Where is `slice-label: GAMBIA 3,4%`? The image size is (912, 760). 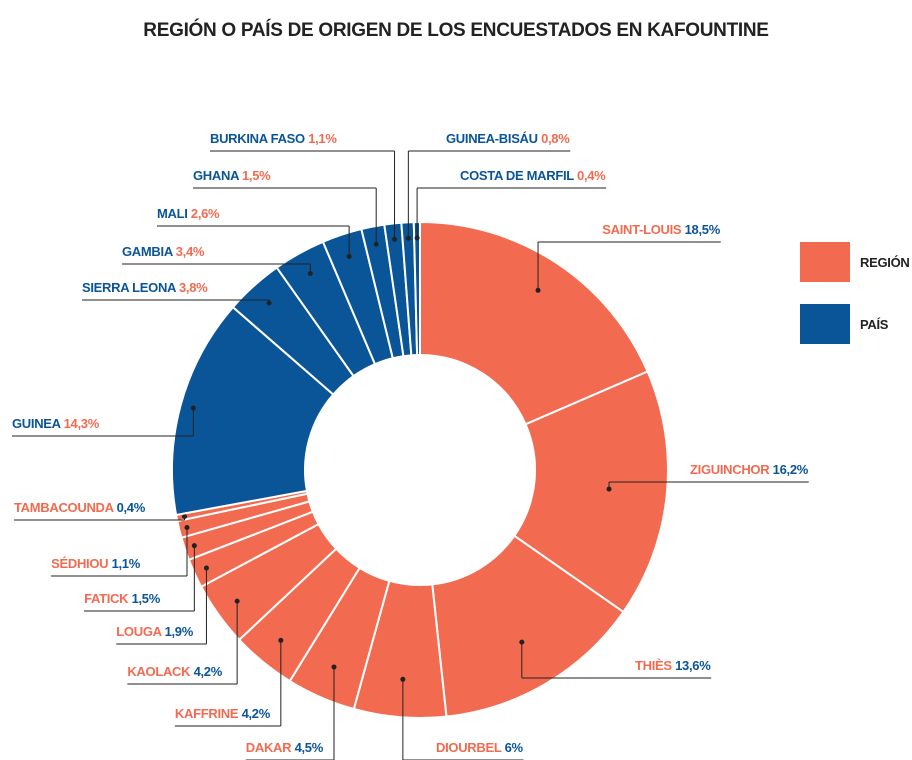 slice-label: GAMBIA 3,4% is located at coordinates (163, 251).